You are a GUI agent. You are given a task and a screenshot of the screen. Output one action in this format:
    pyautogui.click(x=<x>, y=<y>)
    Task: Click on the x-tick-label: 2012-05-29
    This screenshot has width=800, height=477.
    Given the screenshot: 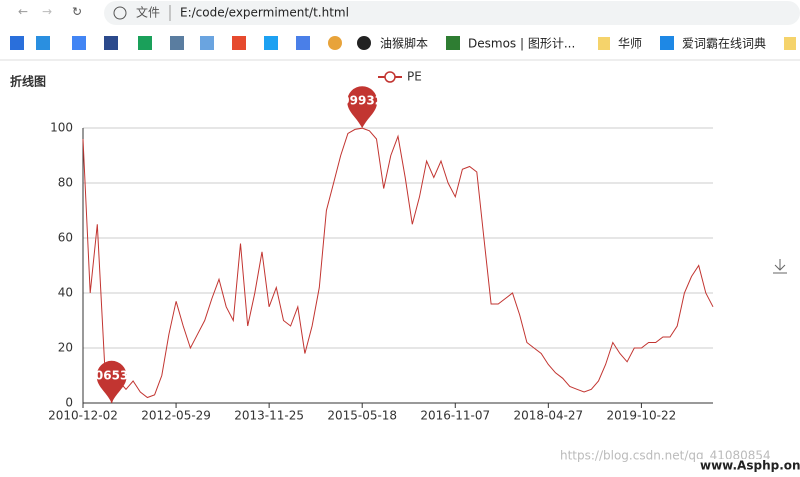 What is the action you would take?
    pyautogui.click(x=176, y=416)
    